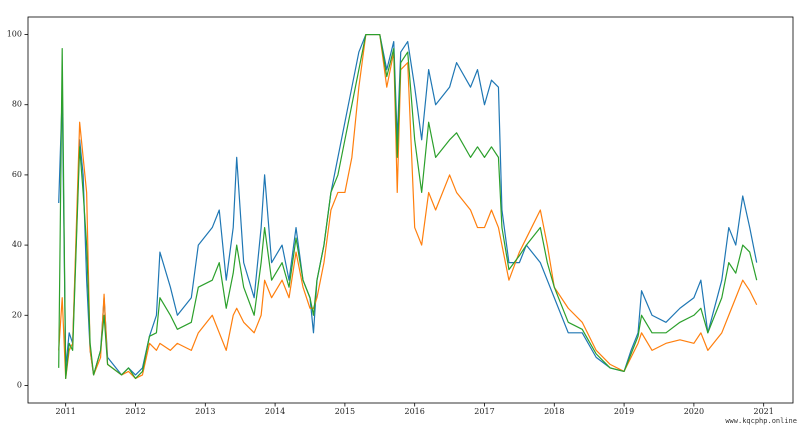 Image resolution: width=800 pixels, height=426 pixels. Describe the element at coordinates (415, 411) in the screenshot. I see `x-tick-label: 2016` at that location.